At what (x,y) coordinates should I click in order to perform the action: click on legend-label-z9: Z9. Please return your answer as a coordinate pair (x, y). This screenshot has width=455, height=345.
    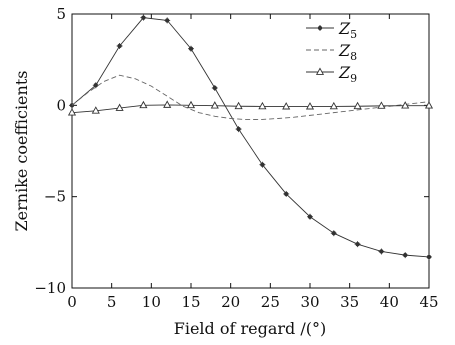
    Looking at the image, I should click on (347, 74).